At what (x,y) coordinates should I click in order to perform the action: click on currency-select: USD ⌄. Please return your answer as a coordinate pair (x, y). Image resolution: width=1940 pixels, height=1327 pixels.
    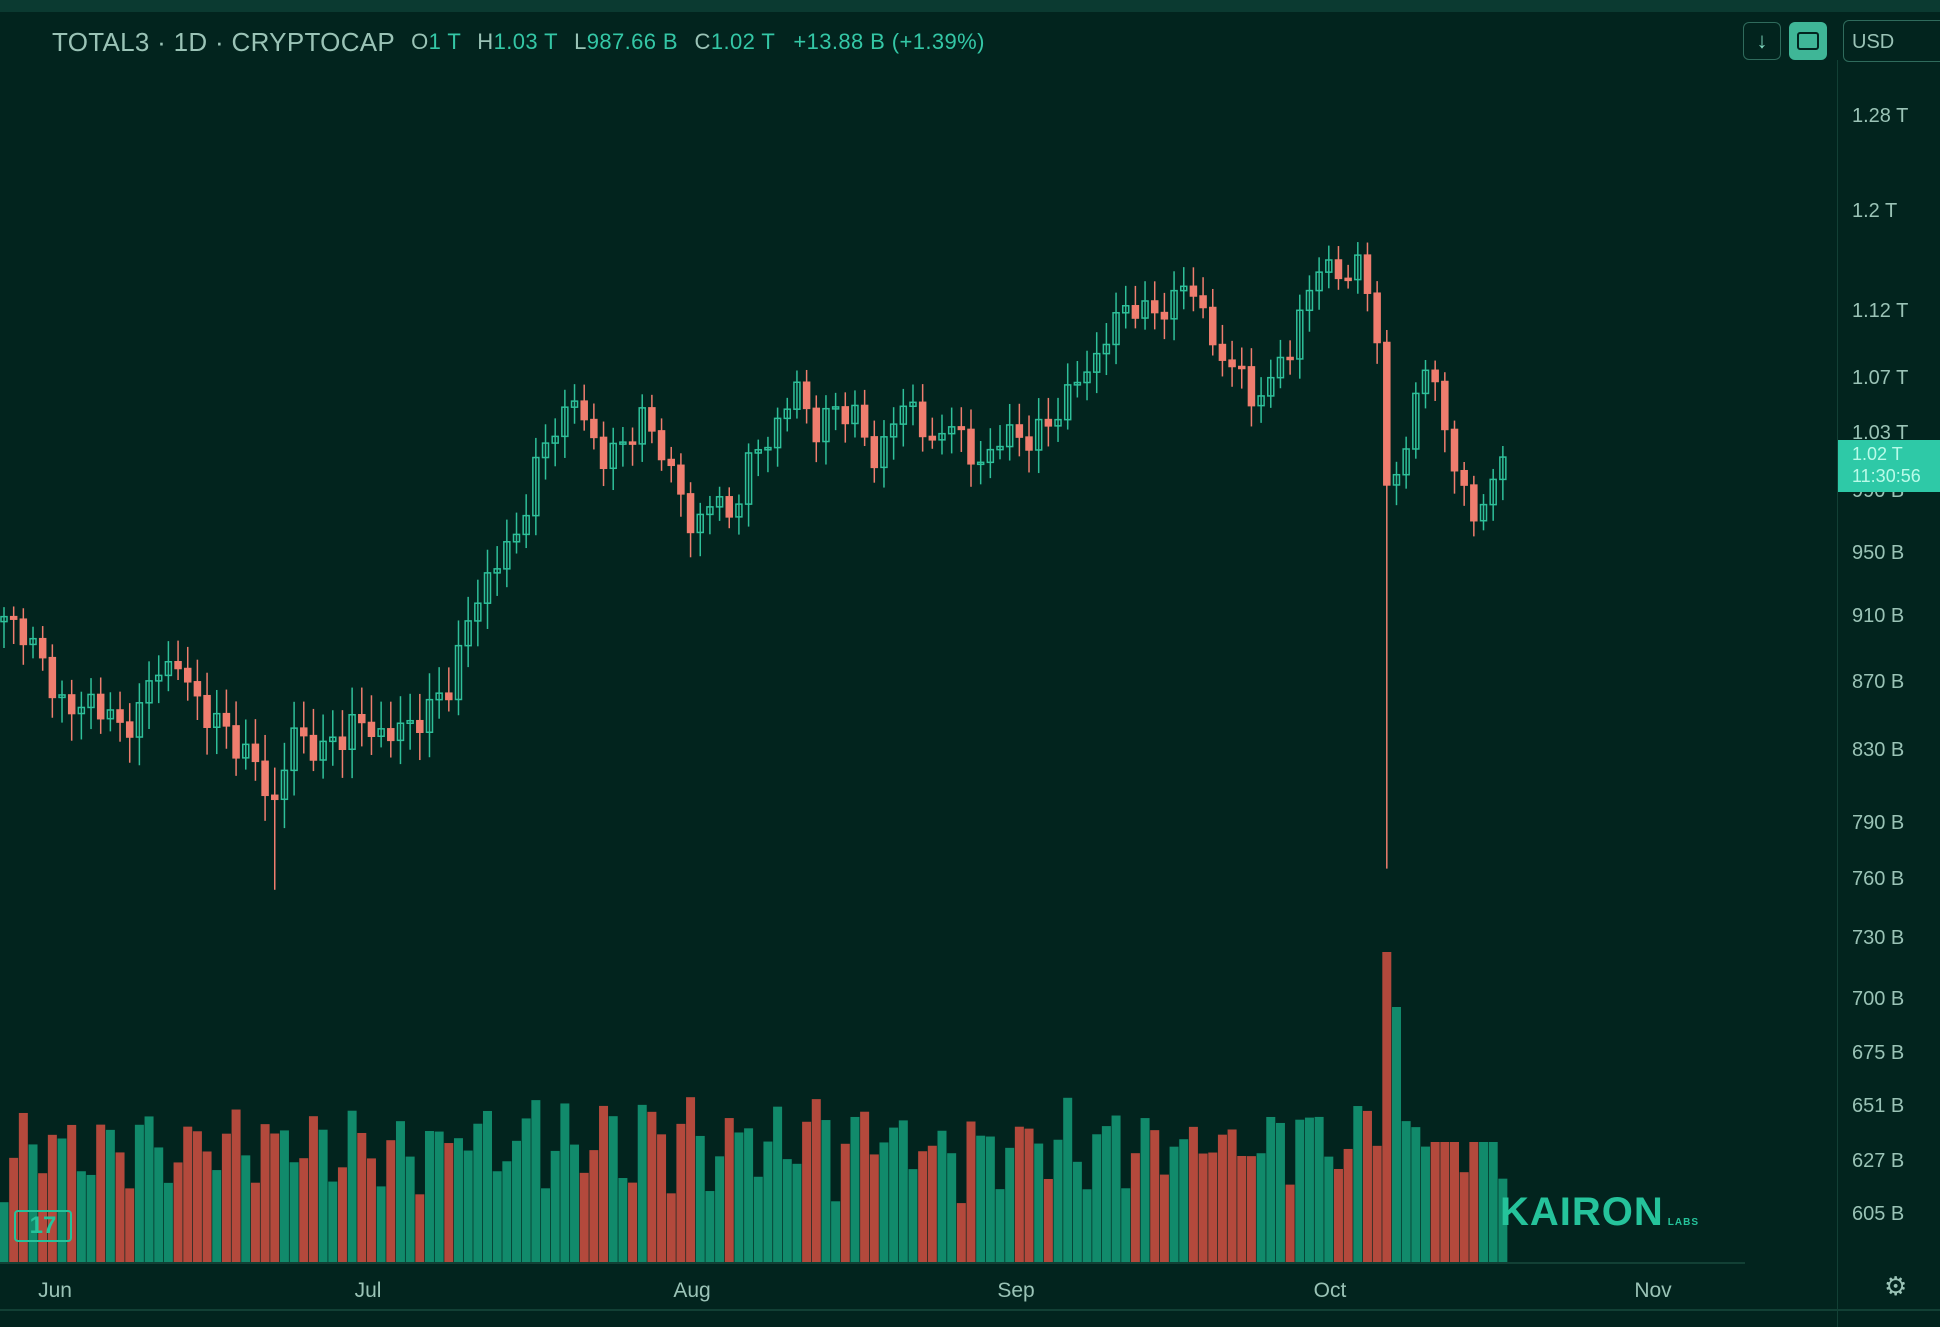
    Looking at the image, I should click on (1891, 41).